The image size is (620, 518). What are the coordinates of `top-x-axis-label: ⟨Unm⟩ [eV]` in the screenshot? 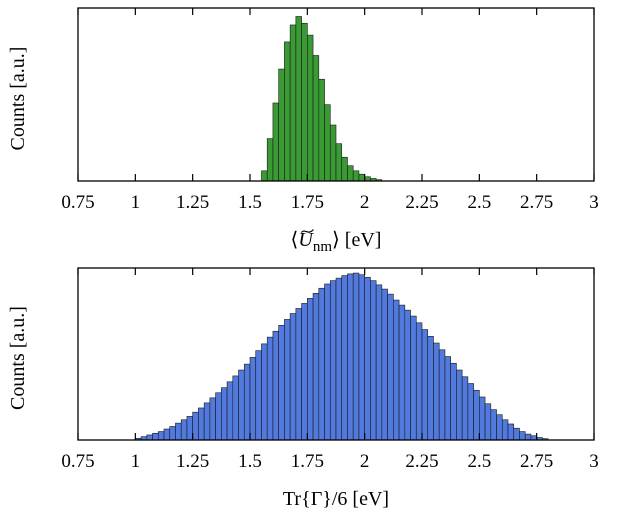 It's located at (336, 242).